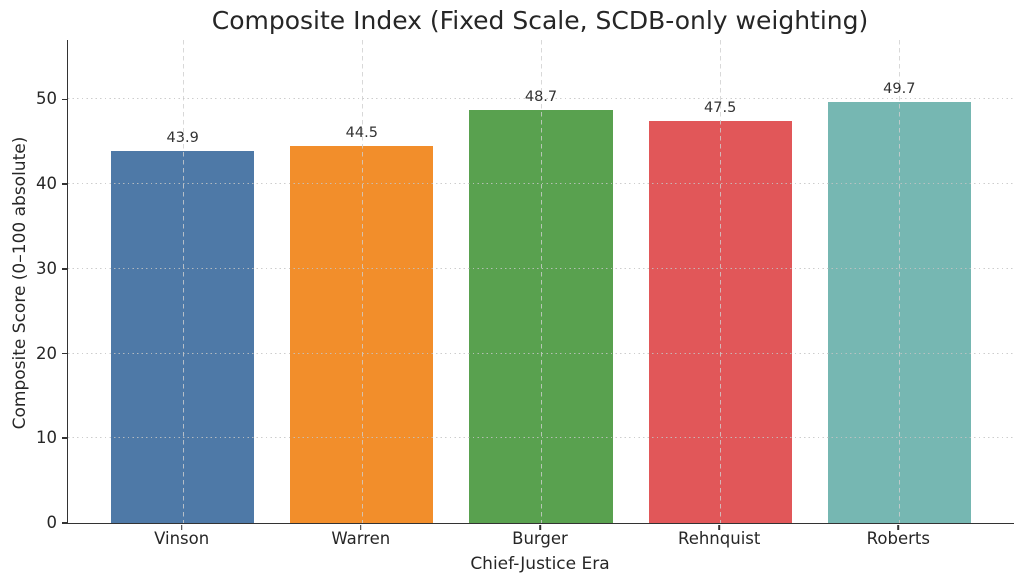  I want to click on bar-value-label: 49.7, so click(899, 88).